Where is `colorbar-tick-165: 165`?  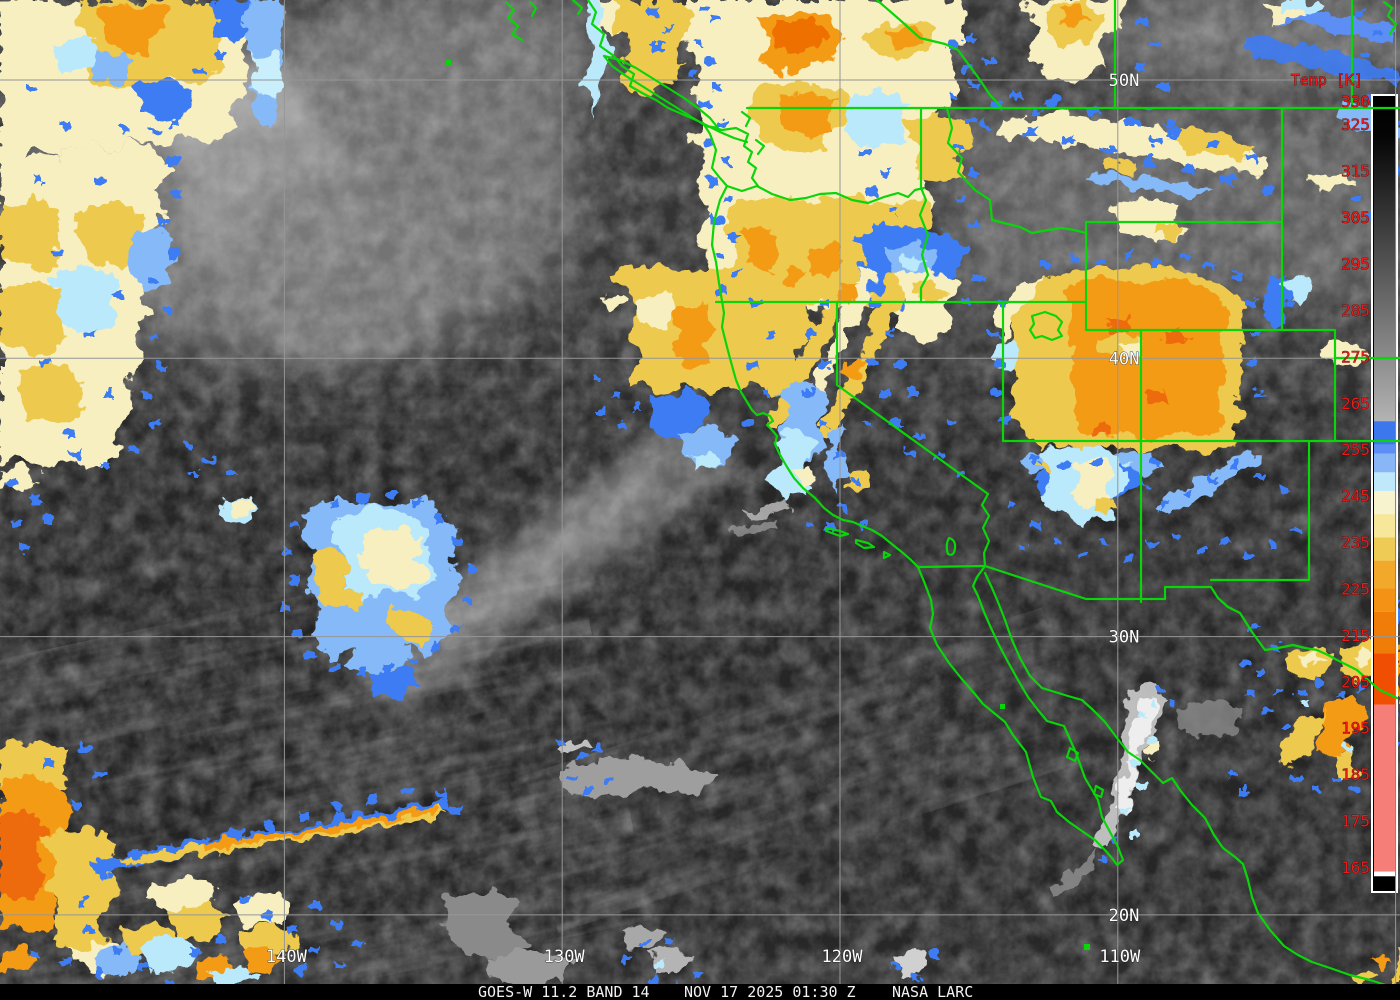 colorbar-tick-165: 165 is located at coordinates (1355, 867).